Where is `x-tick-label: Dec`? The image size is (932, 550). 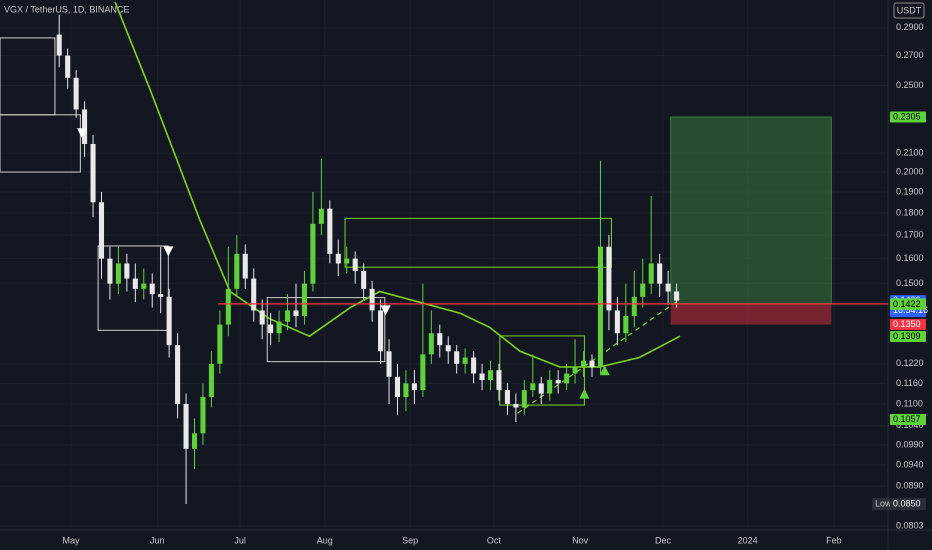 x-tick-label: Dec is located at coordinates (663, 540).